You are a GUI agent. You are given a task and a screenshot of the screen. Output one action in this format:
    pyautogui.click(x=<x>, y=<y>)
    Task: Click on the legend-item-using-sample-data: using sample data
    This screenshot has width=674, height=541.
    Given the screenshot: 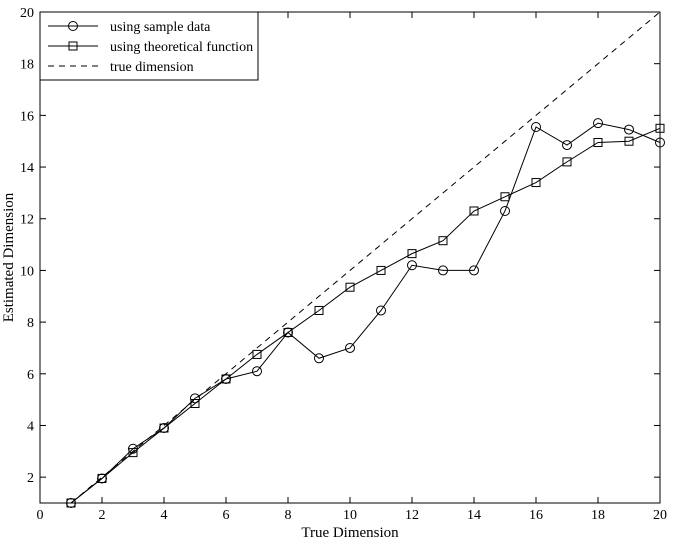 What is the action you would take?
    pyautogui.click(x=129, y=27)
    